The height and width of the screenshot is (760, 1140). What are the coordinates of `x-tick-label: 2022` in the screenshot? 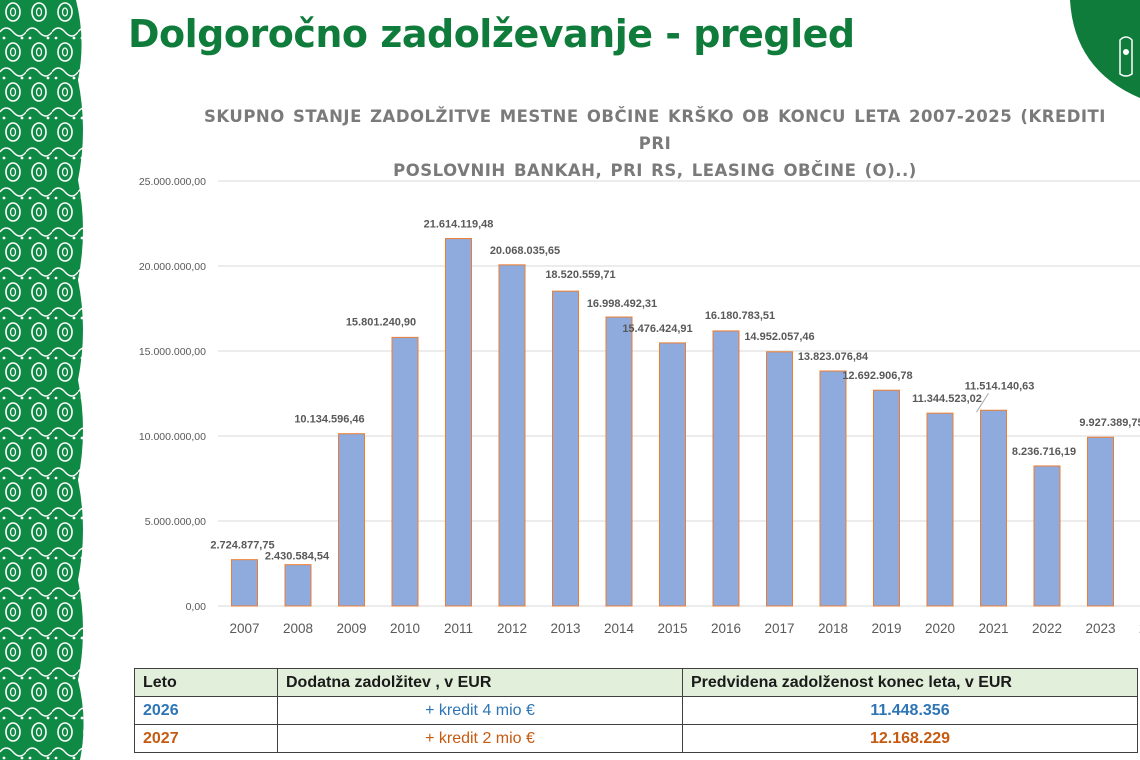 It's located at (1047, 628).